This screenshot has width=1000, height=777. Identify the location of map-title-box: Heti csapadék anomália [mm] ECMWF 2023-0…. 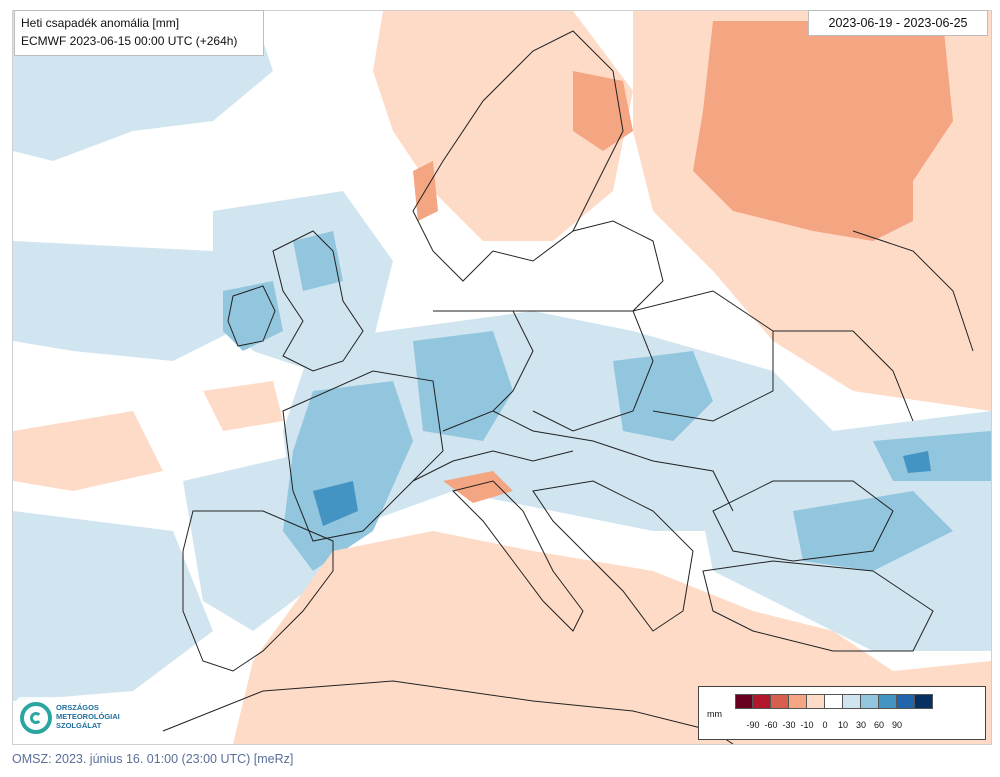
(139, 33).